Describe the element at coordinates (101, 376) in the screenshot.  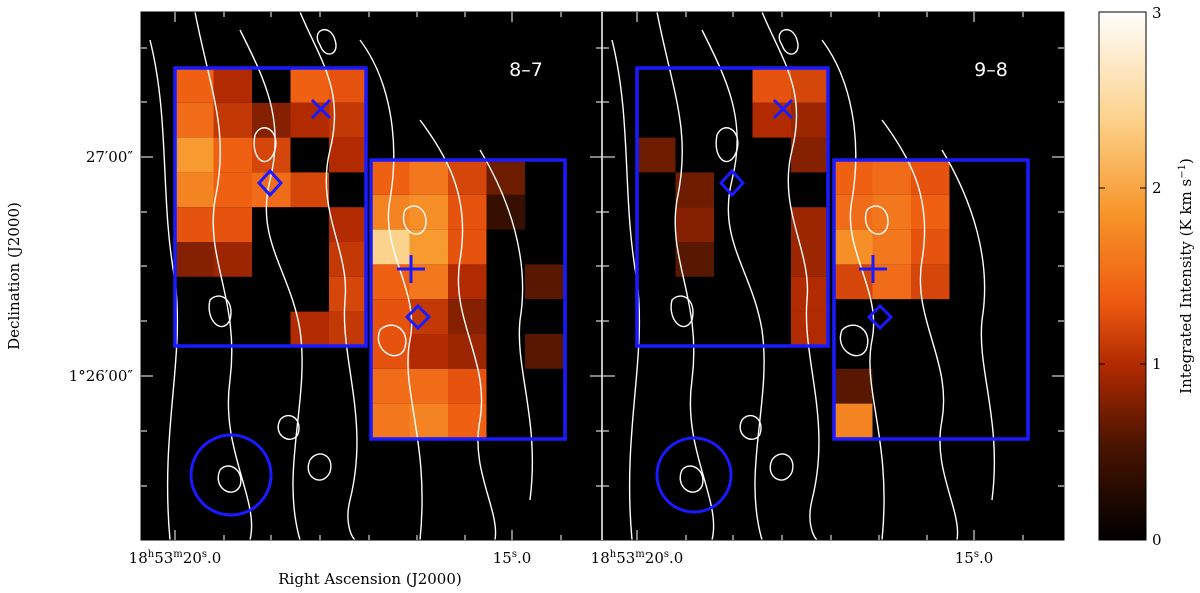
I see `y-tick-label: 1°26′00″` at that location.